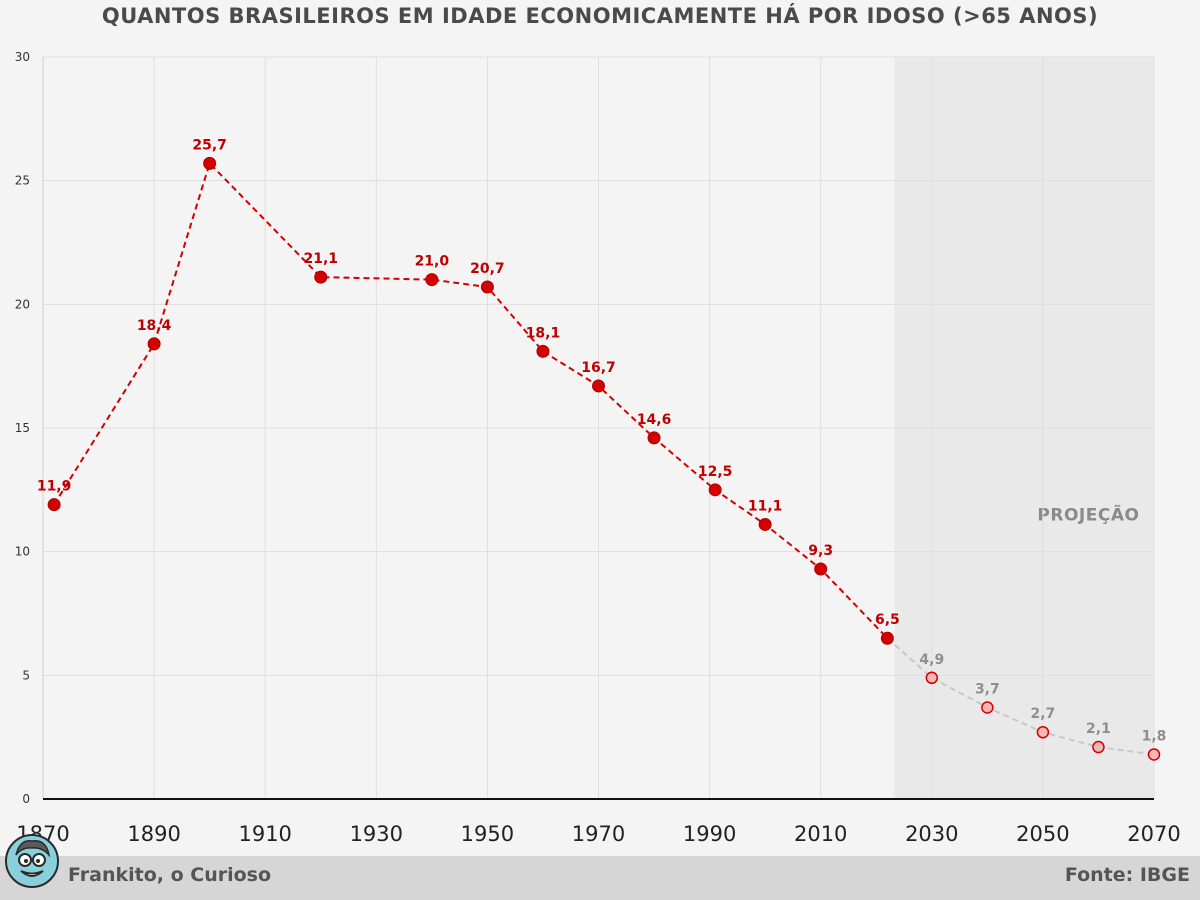 The width and height of the screenshot is (1200, 900). I want to click on data-label-actual: 25,7, so click(209, 145).